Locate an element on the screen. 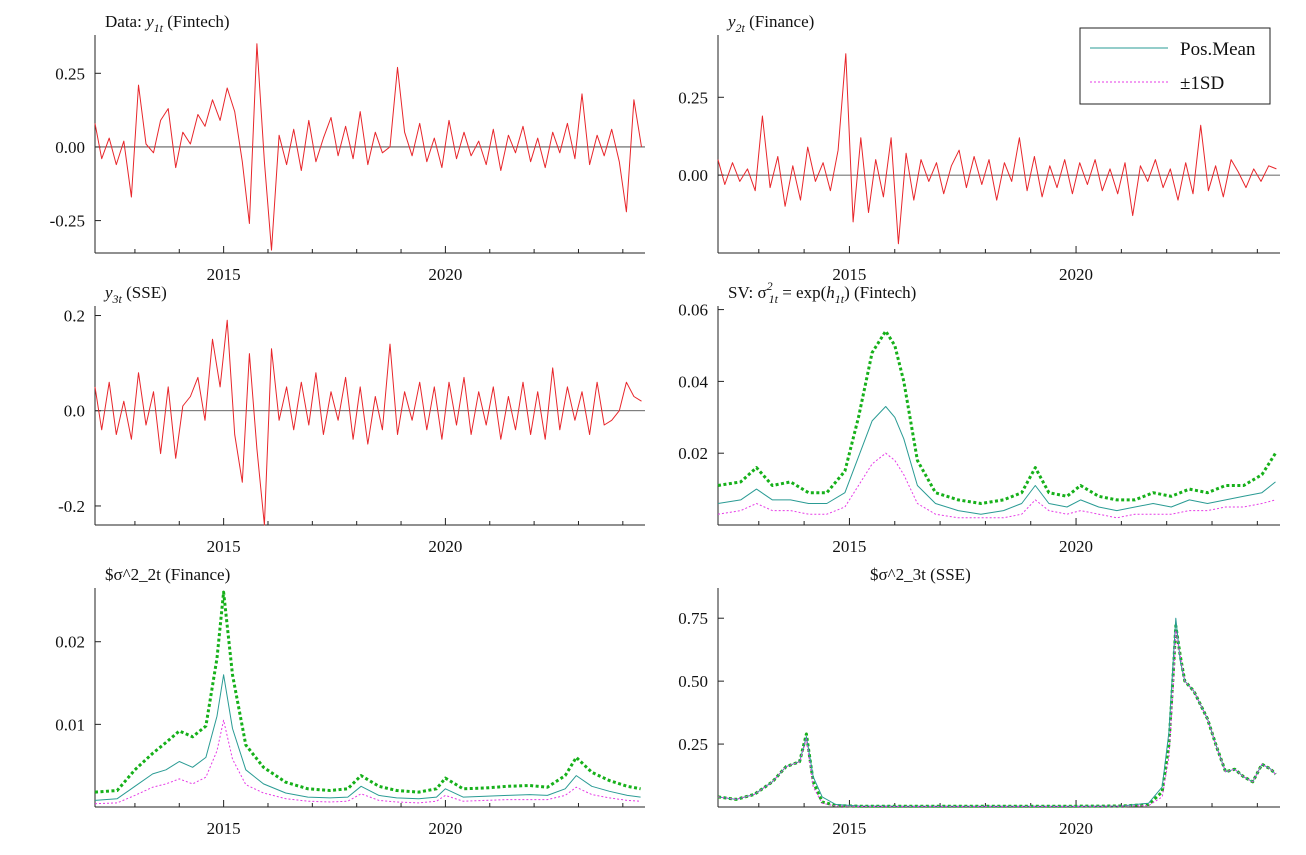  panel-p5: 0.01 0.02 2015 2020 $σ^2_2t (Finance) is located at coordinates (350, 701).